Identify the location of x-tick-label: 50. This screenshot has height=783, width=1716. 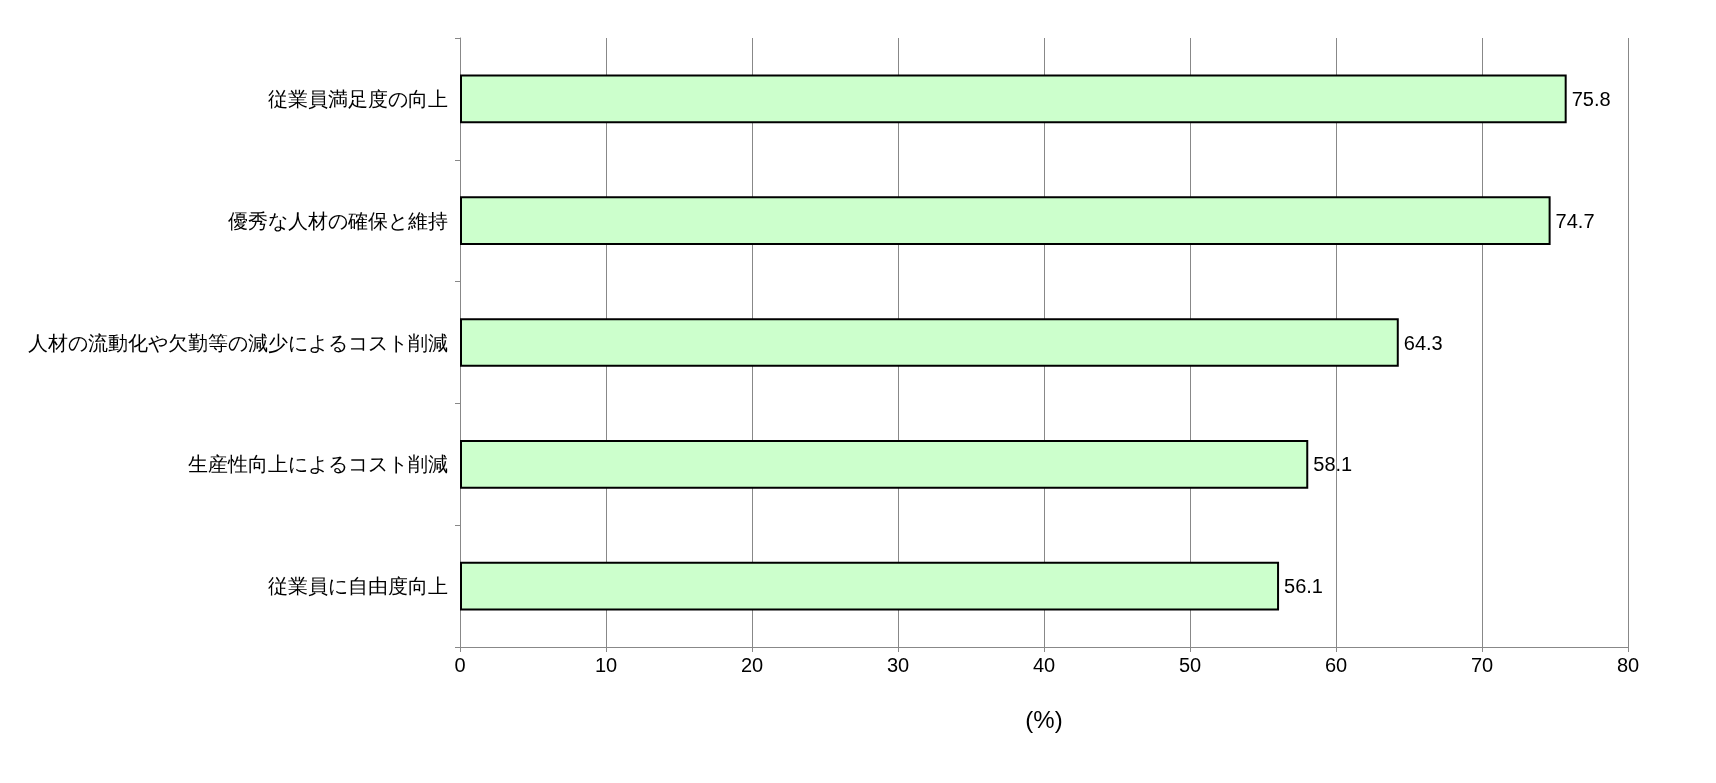
(1190, 665).